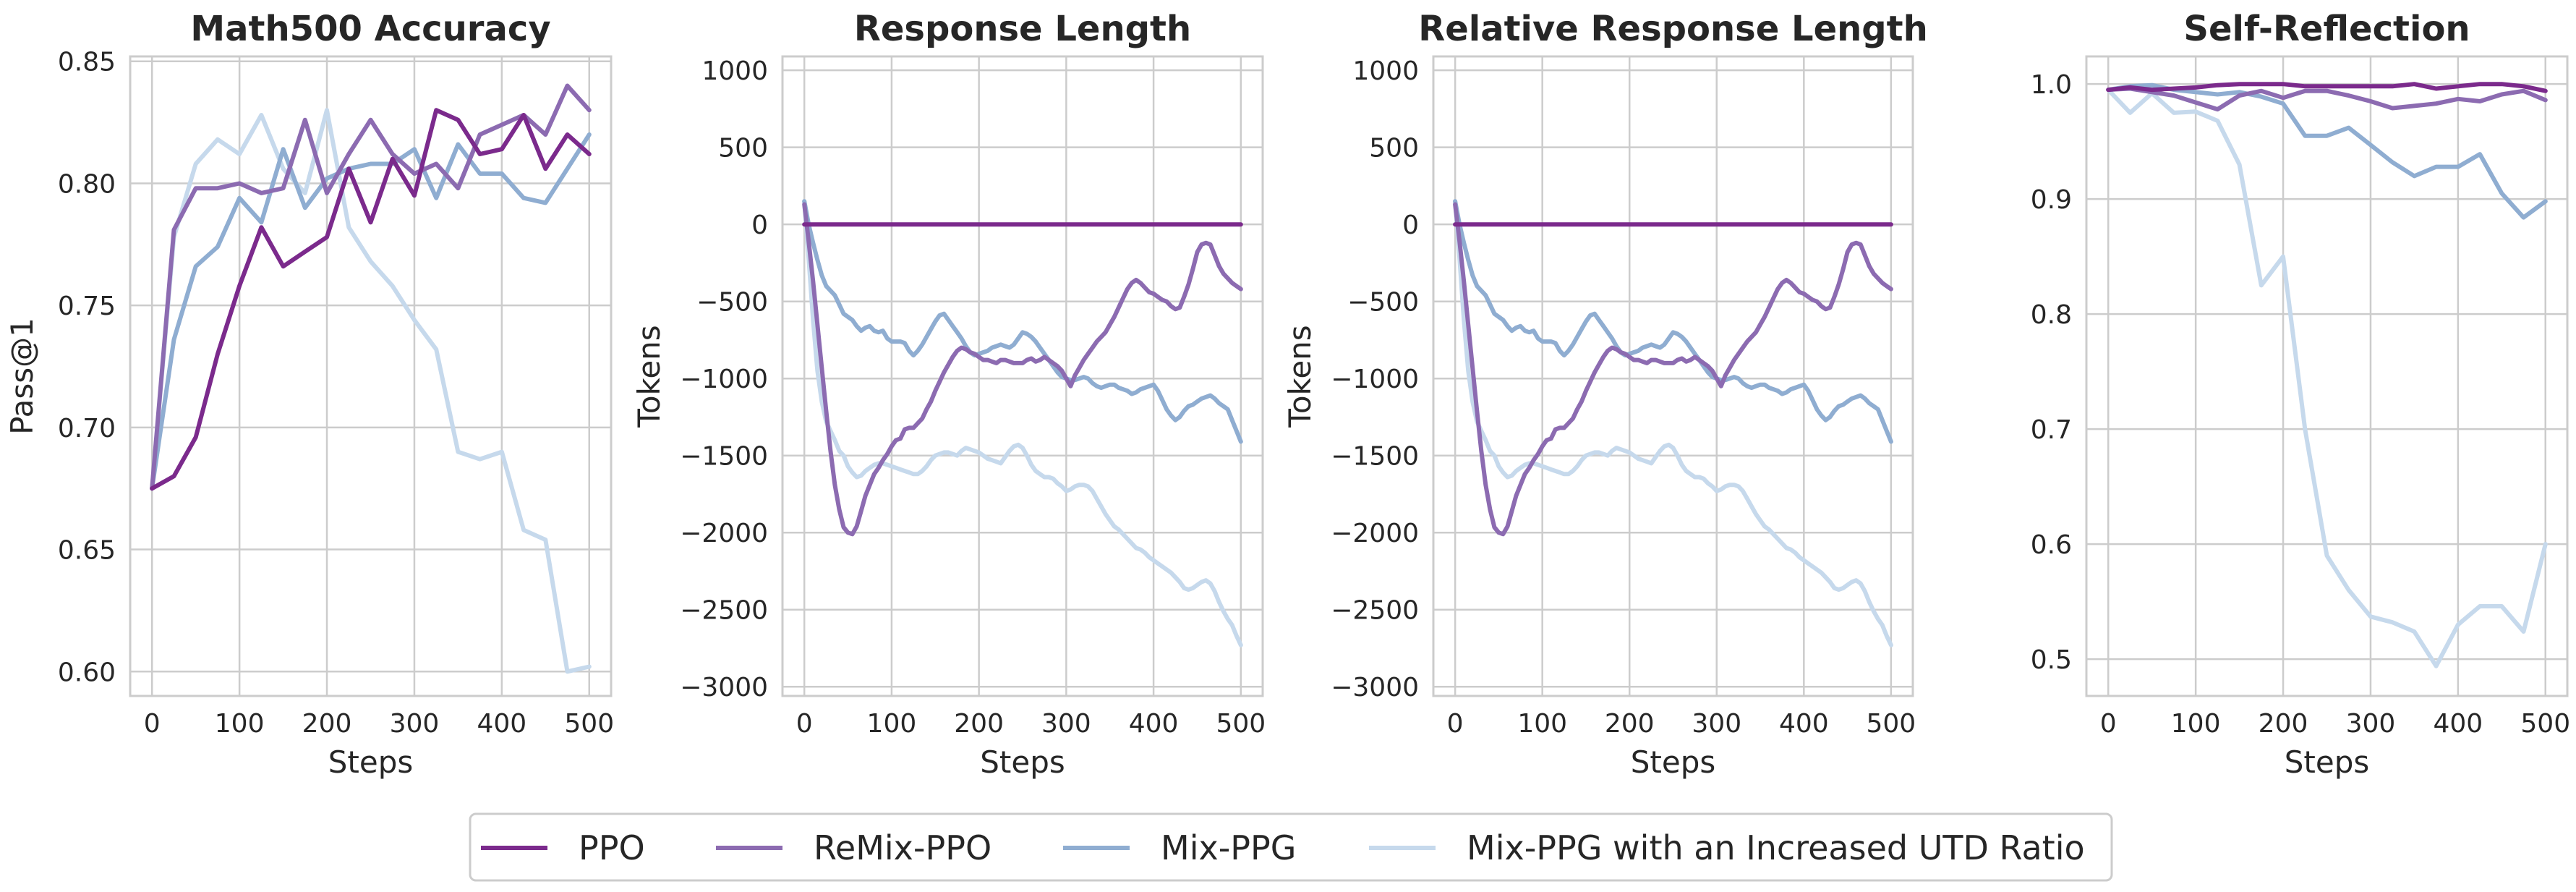 Image resolution: width=2576 pixels, height=892 pixels. I want to click on legend-label: Mix-PPG with an Increased UTD Ratio, so click(1776, 848).